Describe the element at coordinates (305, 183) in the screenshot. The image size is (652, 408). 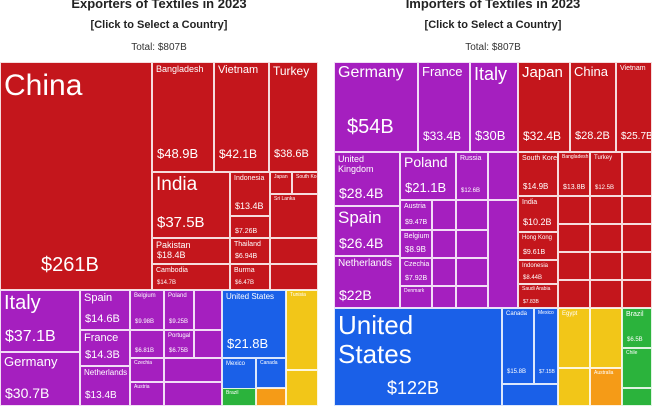
I see `exporters-tile-south-korea: South Korea` at that location.